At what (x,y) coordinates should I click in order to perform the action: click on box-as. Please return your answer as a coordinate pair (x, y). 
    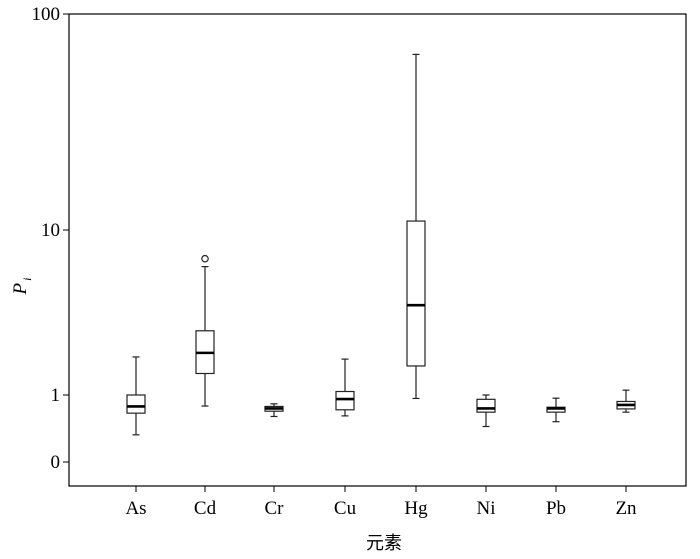
    Looking at the image, I should click on (136, 396).